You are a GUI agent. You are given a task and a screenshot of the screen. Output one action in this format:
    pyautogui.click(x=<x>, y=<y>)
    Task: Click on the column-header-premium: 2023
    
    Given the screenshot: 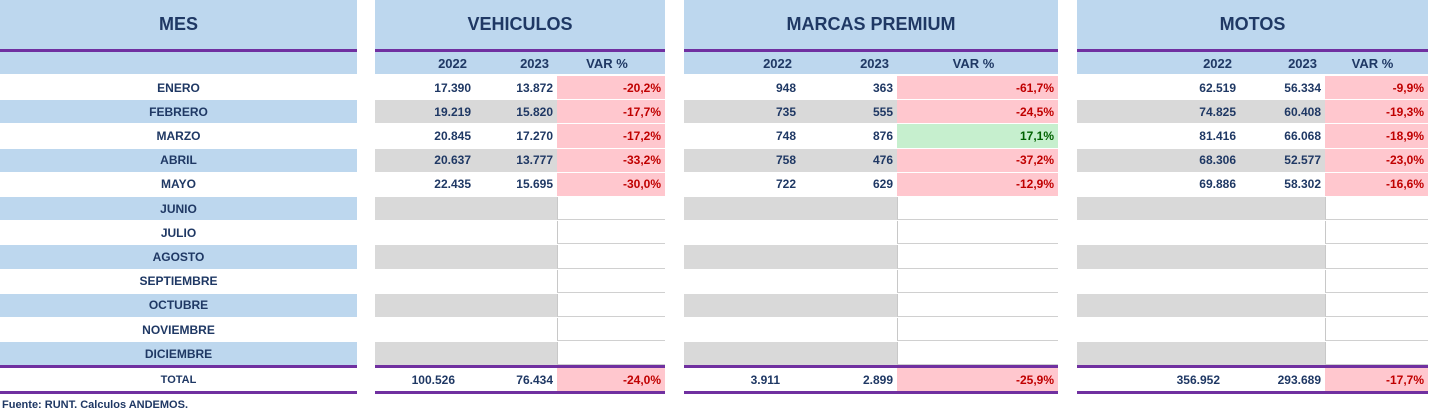 What is the action you would take?
    pyautogui.click(x=848, y=63)
    